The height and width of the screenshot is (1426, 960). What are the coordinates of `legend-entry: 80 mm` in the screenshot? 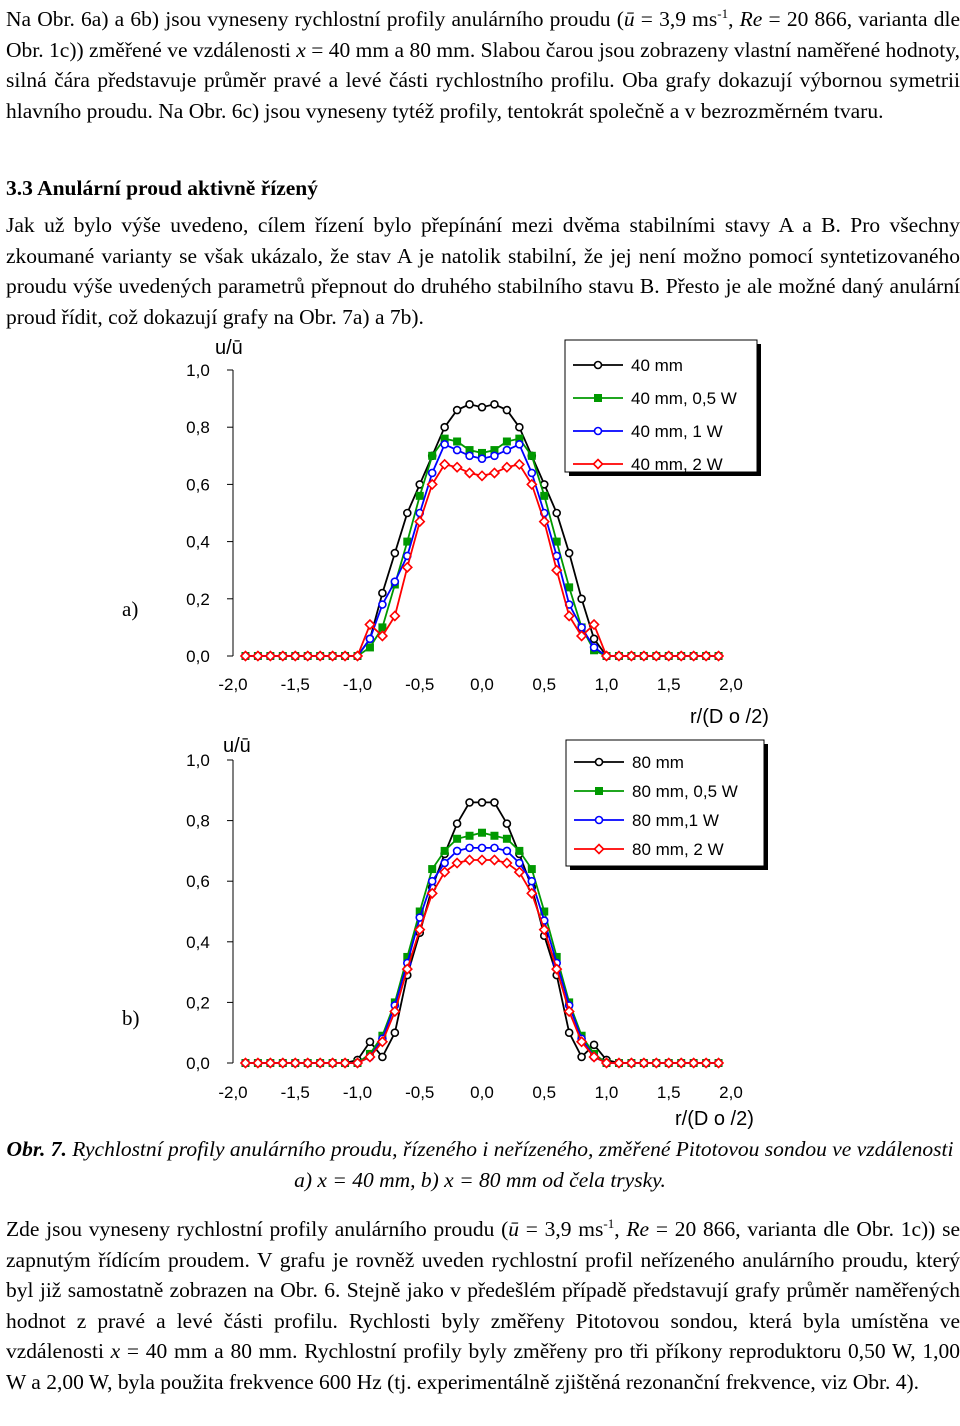 It's located at (658, 762).